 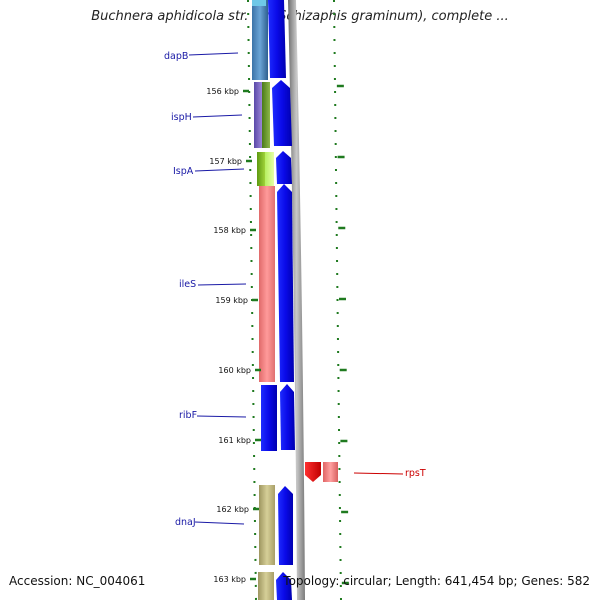 I want to click on gene-label-dnaJ-text: dnaJ, so click(x=185, y=522).